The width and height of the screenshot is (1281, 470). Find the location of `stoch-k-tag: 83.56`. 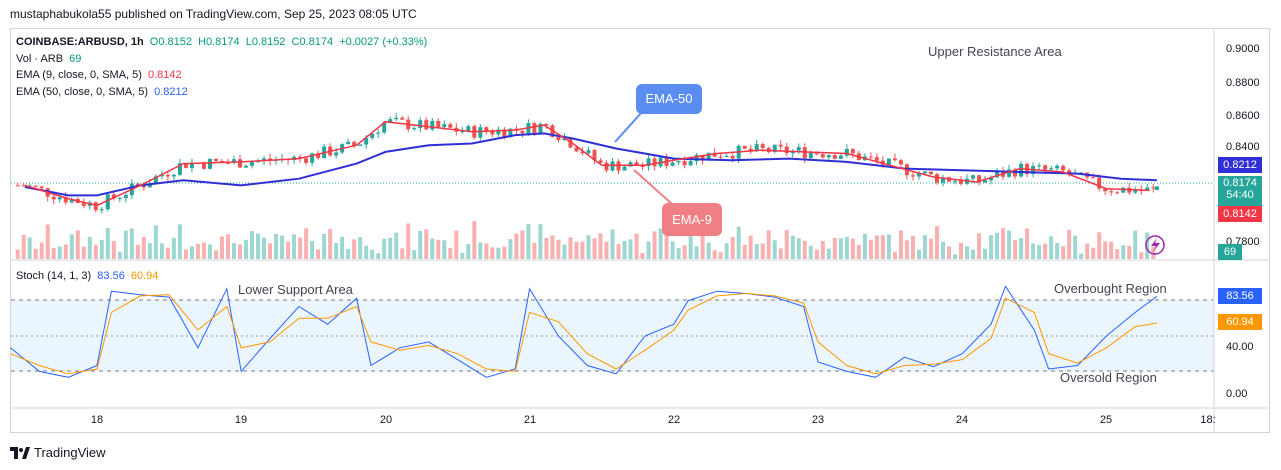

stoch-k-tag: 83.56 is located at coordinates (1240, 296).